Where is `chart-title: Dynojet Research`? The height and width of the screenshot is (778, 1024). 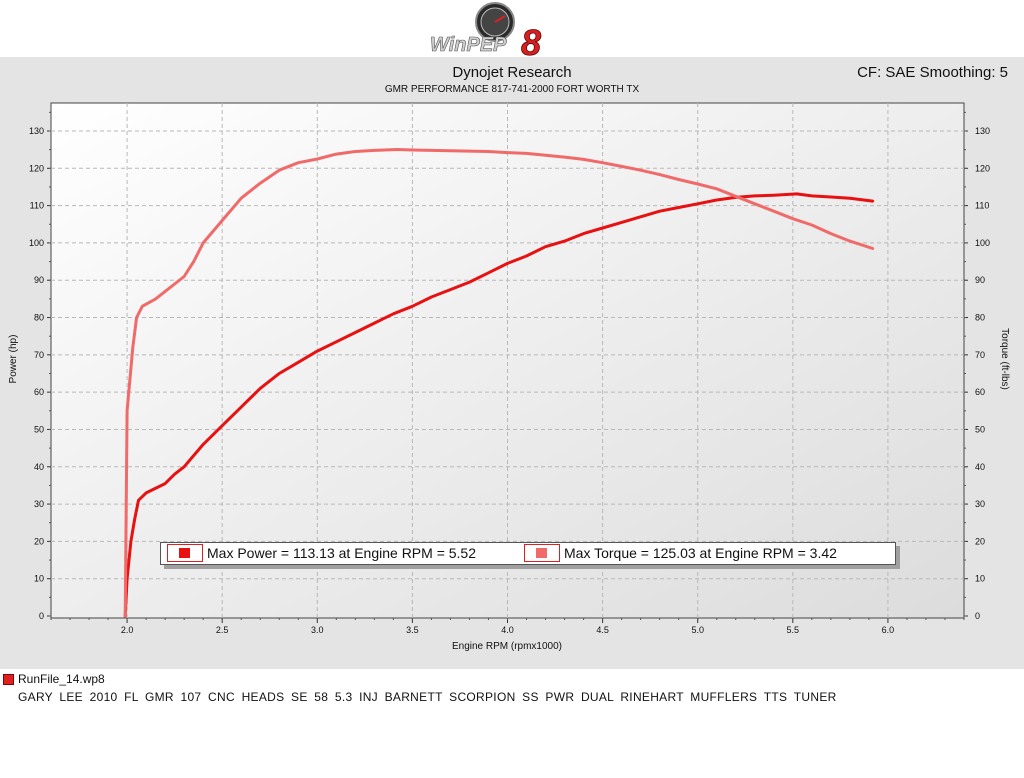 chart-title: Dynojet Research is located at coordinates (512, 72).